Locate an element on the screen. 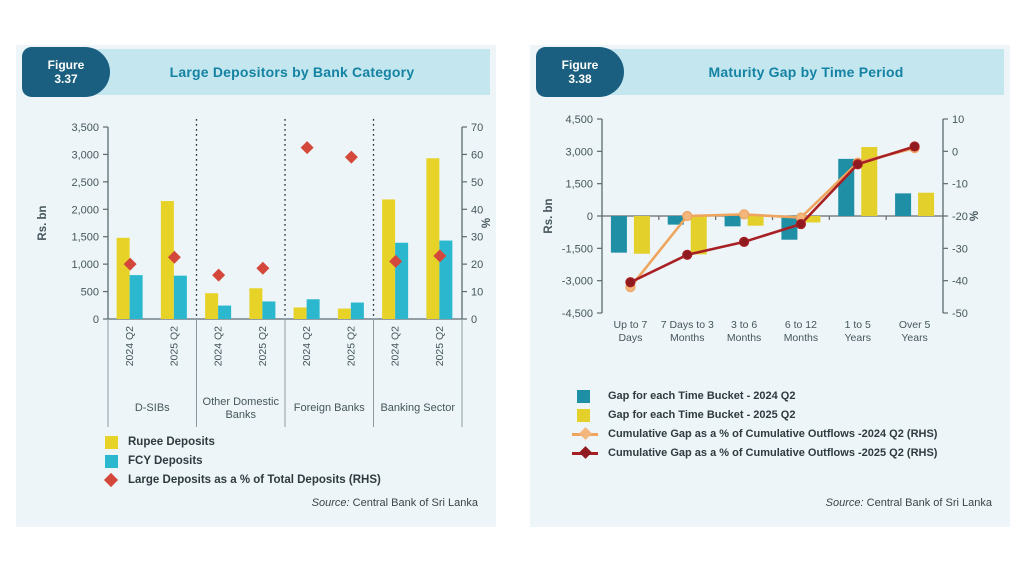  y-axis-right-title: % is located at coordinates (975, 216).